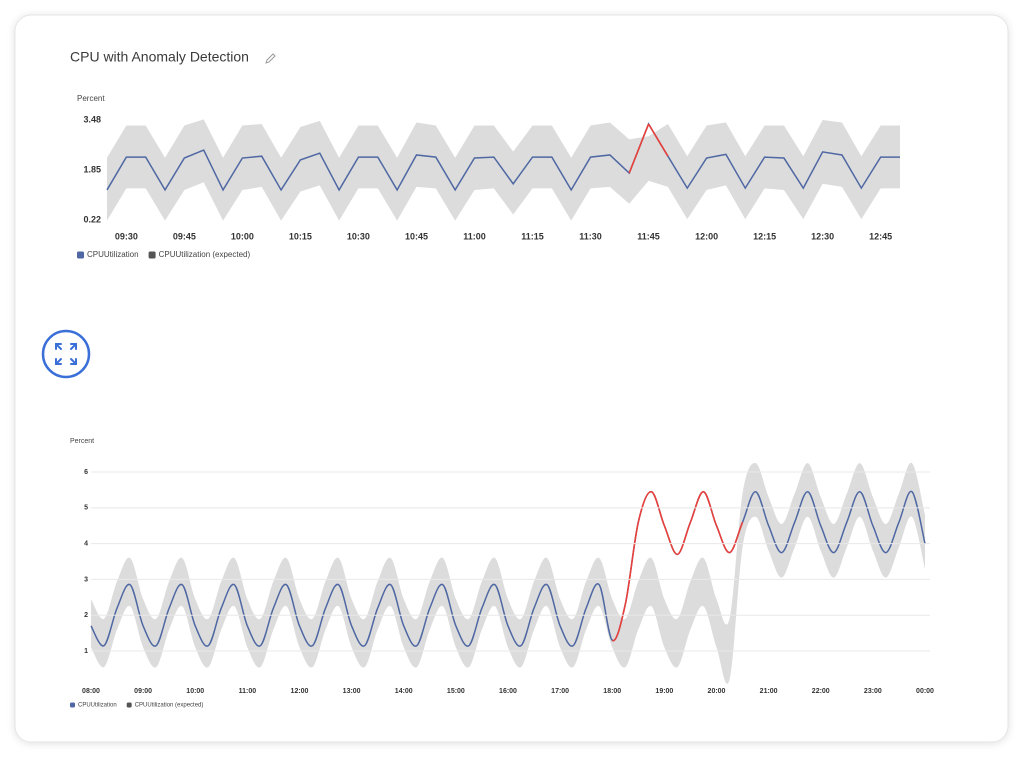 Image resolution: width=1024 pixels, height=757 pixels. What do you see at coordinates (358, 236) in the screenshot?
I see `x-tick-label: 10:30` at bounding box center [358, 236].